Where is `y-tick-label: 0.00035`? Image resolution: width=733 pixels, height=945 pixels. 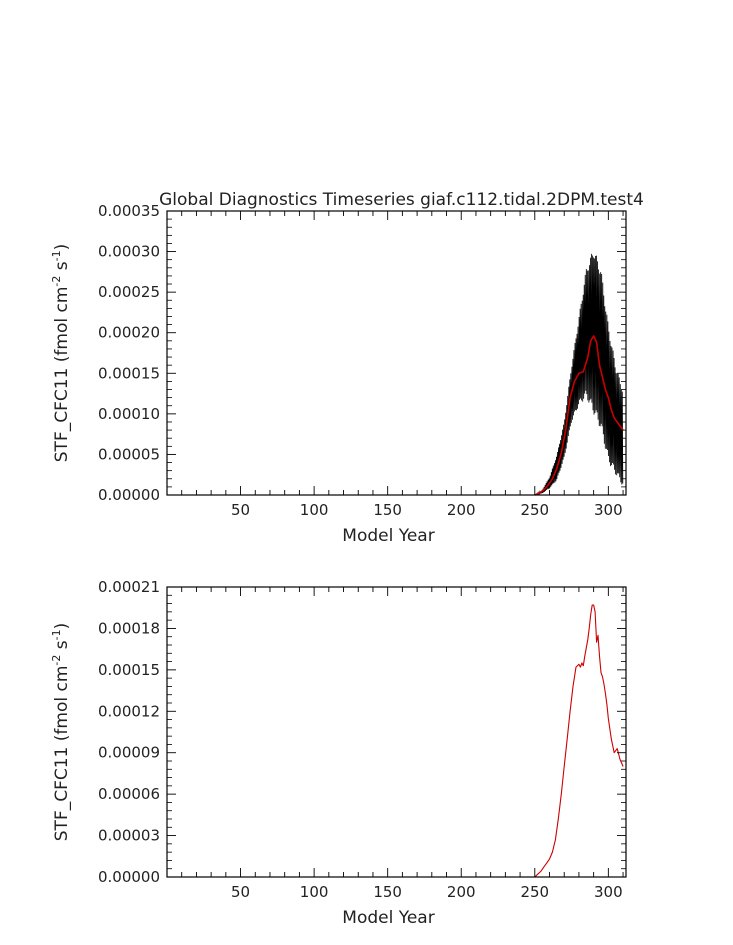
y-tick-label: 0.00035 is located at coordinates (129, 211).